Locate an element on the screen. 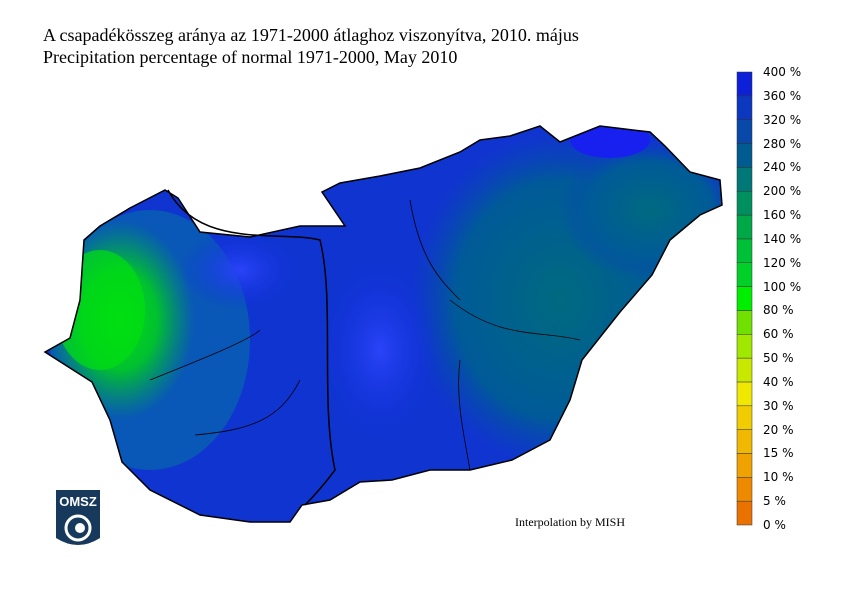 The height and width of the screenshot is (595, 842). legend-label: 5 % is located at coordinates (774, 501).